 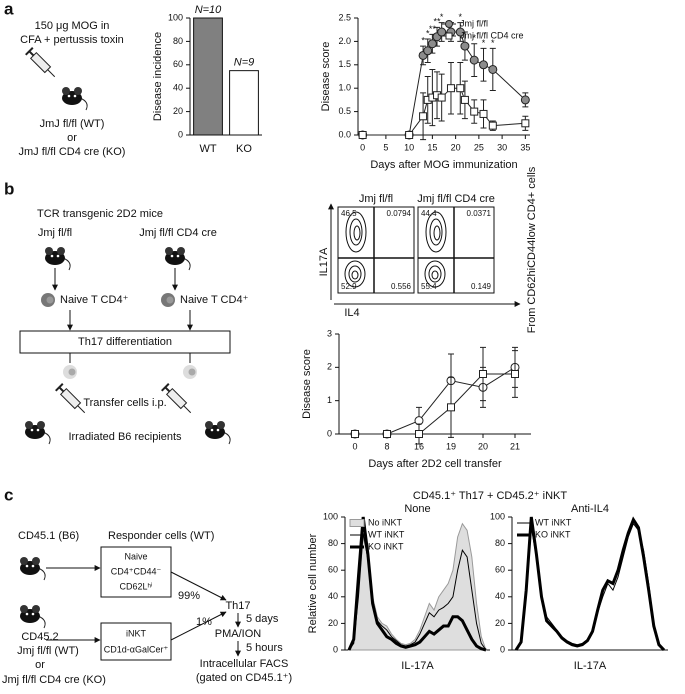 What do you see at coordinates (178, 233) in the screenshot?
I see `strain-text: Jmj fl/fl CD4 cre` at bounding box center [178, 233].